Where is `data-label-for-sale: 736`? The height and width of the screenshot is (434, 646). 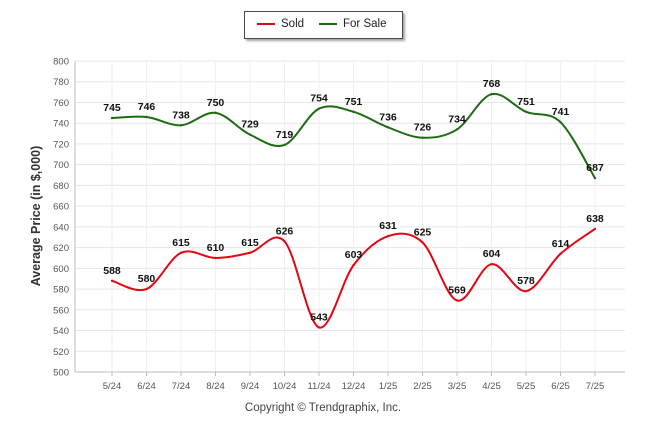
data-label-for-sale: 736 is located at coordinates (388, 117).